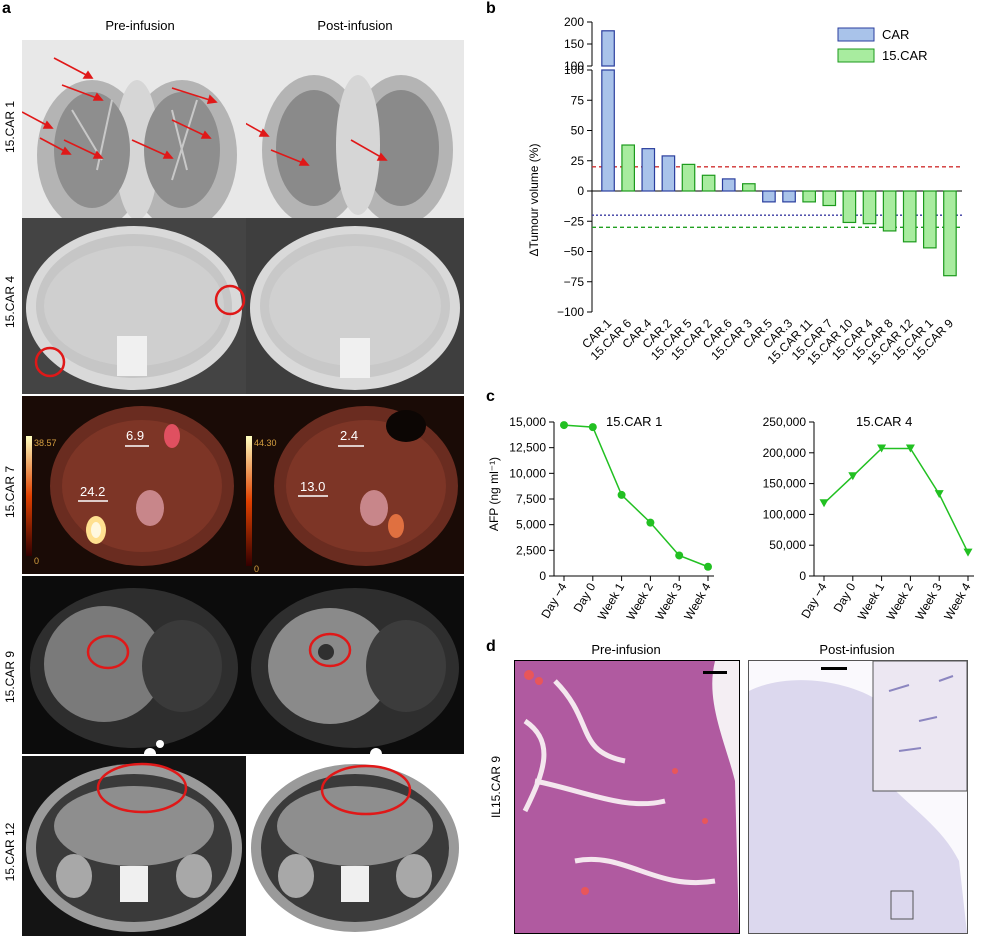 This screenshot has height=940, width=1000. Describe the element at coordinates (856, 34) in the screenshot. I see `legend-swatch-car` at that location.